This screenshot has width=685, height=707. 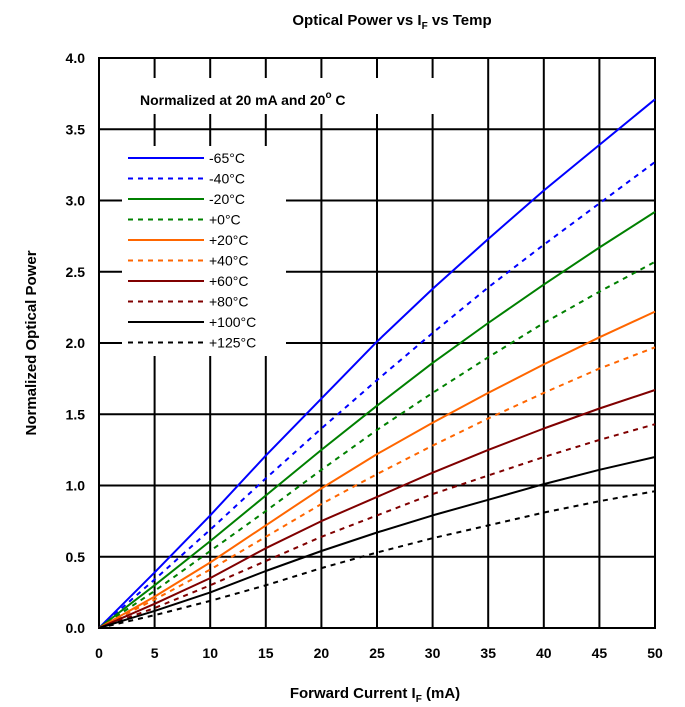 What do you see at coordinates (375, 695) in the screenshot?
I see `x-axis-label: Forward Current IF (mA)` at bounding box center [375, 695].